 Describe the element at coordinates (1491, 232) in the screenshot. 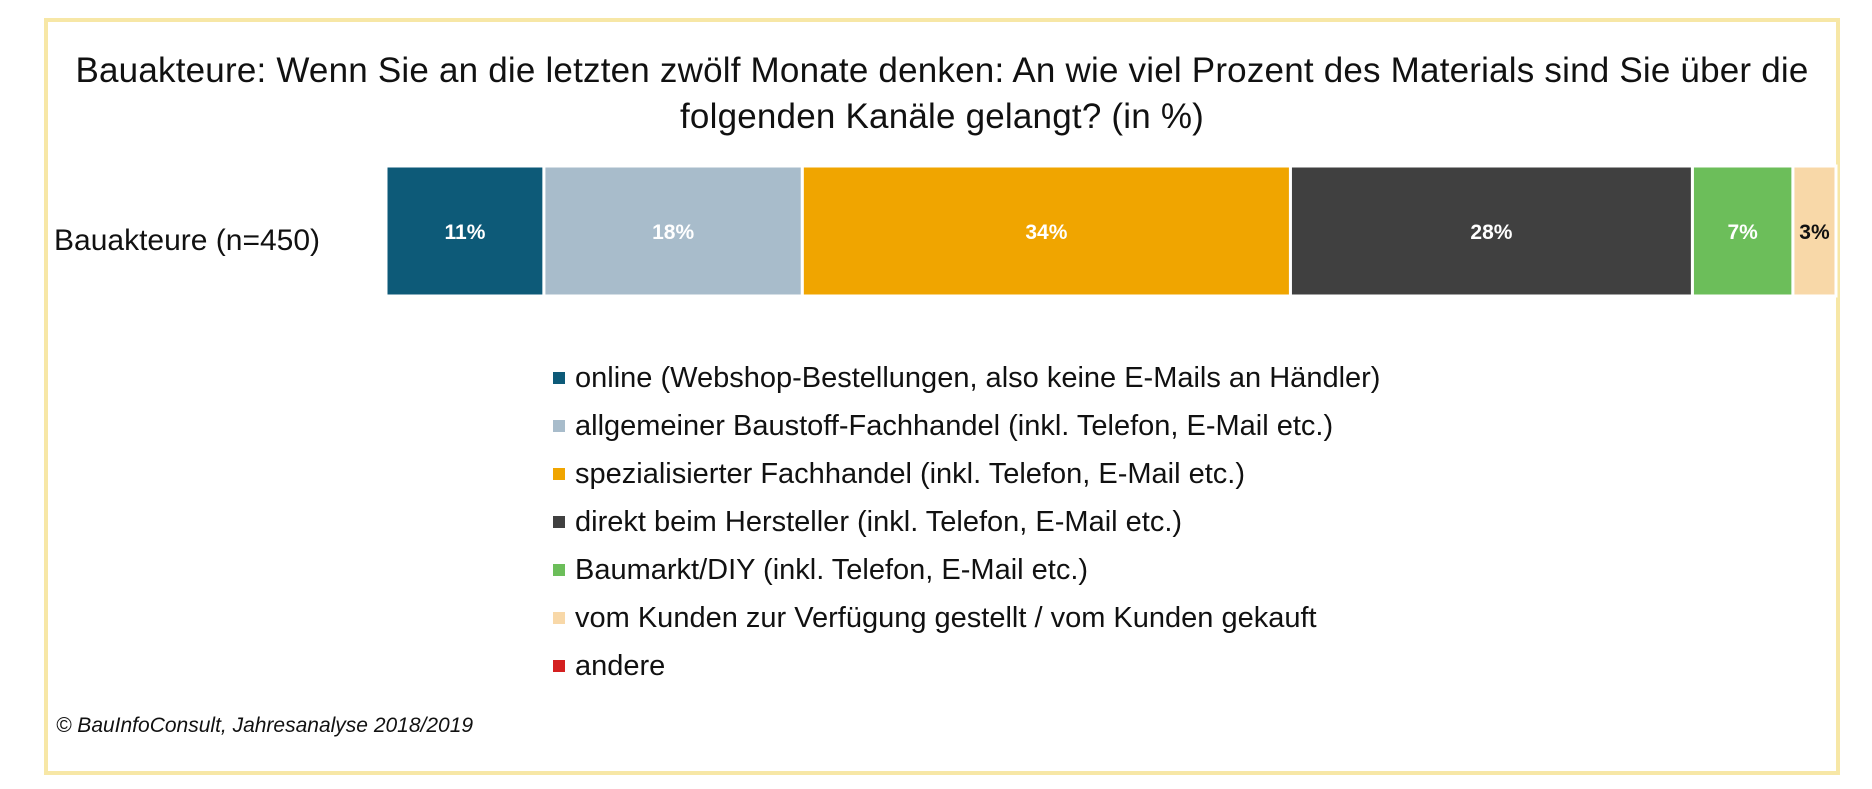

I see `data-label: 28%` at that location.